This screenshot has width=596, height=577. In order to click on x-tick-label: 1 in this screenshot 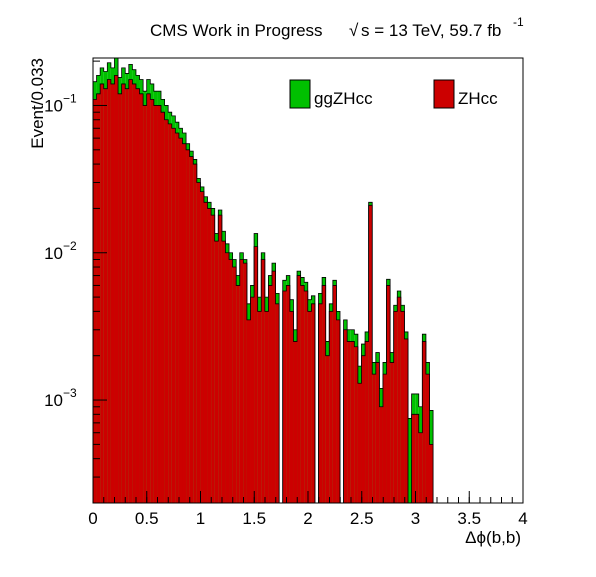, I will do `click(200, 518)`.